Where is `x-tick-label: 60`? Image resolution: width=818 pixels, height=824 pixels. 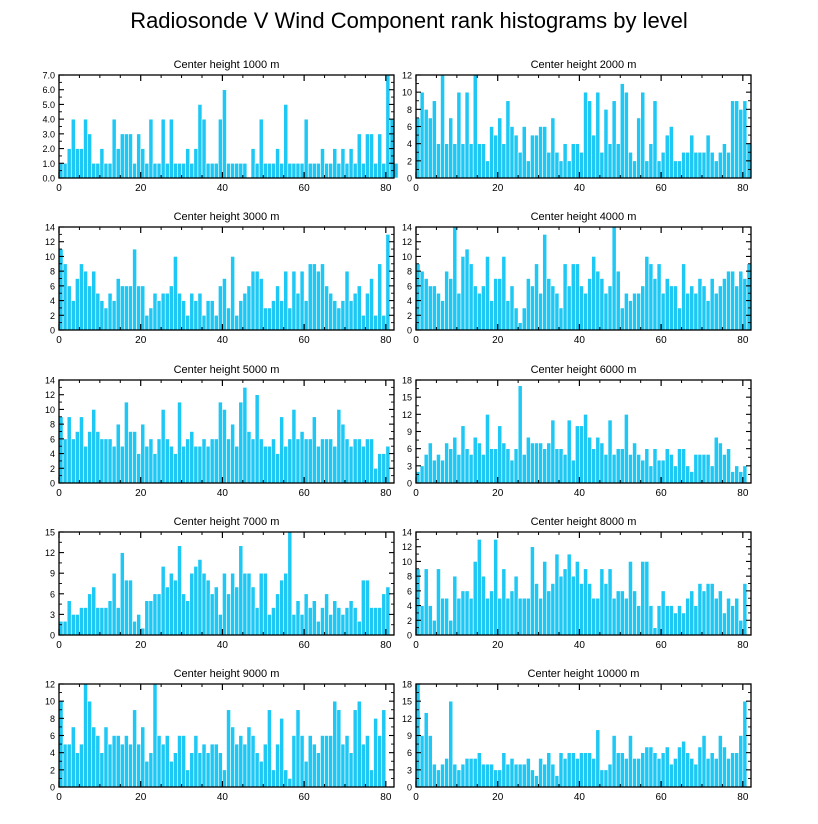 x-tick-label: 60 is located at coordinates (662, 340).